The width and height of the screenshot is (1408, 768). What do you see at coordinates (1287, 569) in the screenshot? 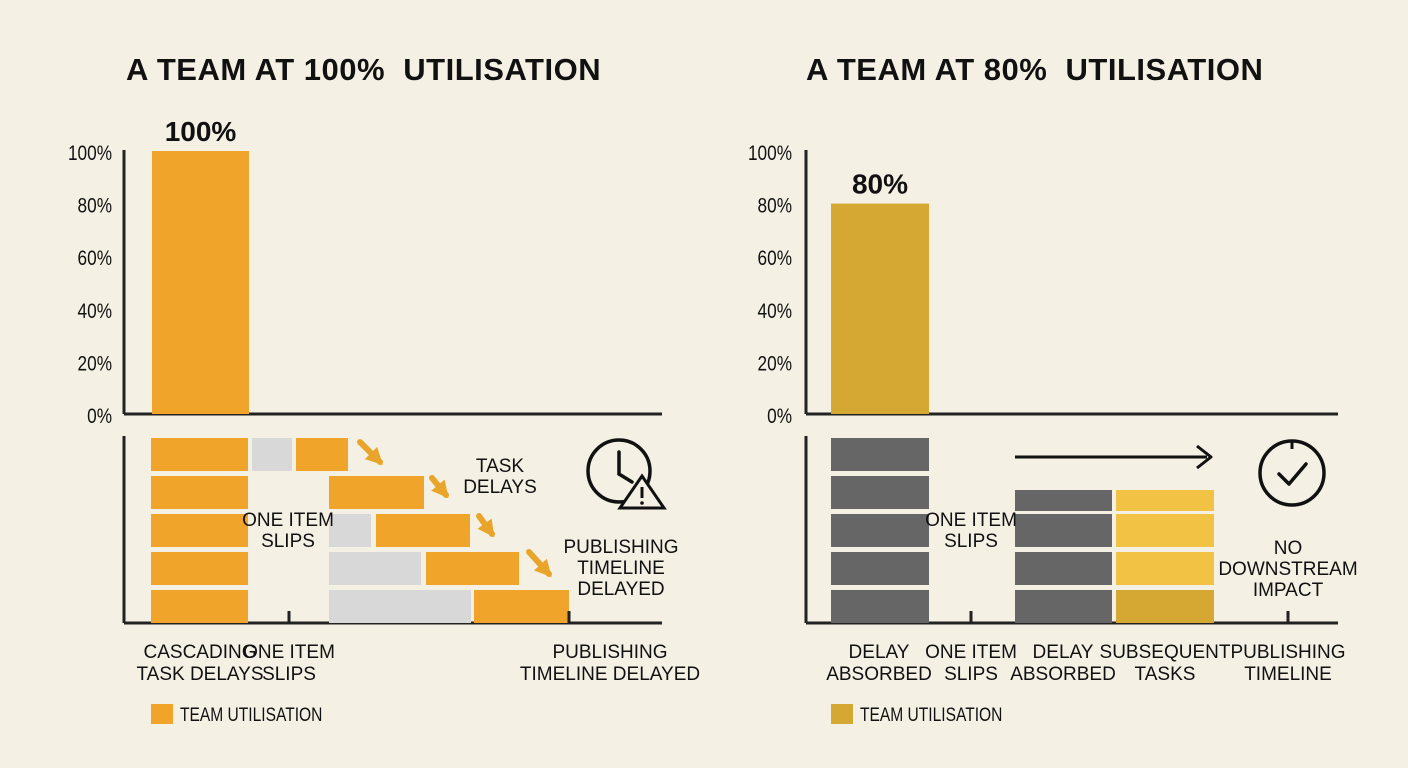
I see `annotation-no-downstream-impact-line-1: DOWNSTREAM` at bounding box center [1287, 569].